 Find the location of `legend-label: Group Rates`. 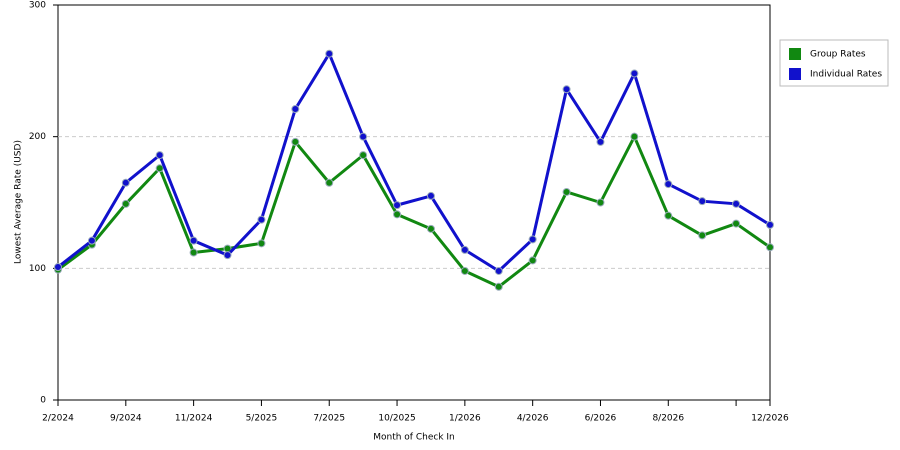

legend-label: Group Rates is located at coordinates (838, 55).